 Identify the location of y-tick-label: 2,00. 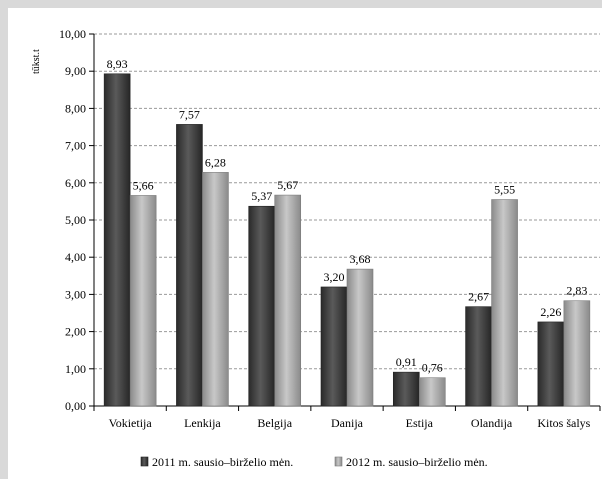
(75, 332).